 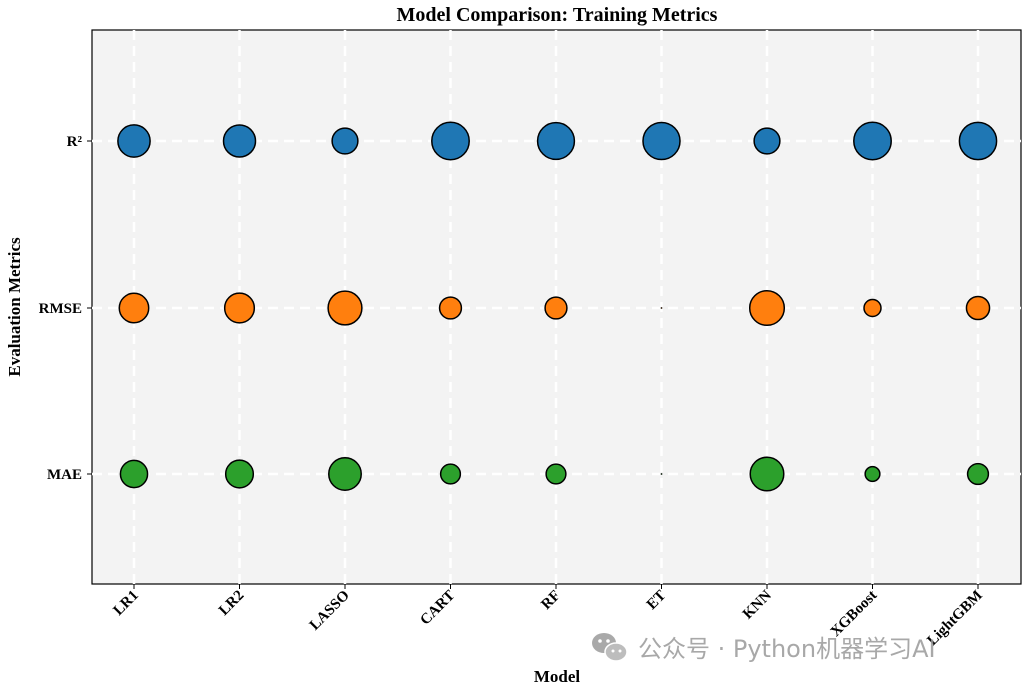 I want to click on x-tick-label: LR2, so click(x=231, y=603).